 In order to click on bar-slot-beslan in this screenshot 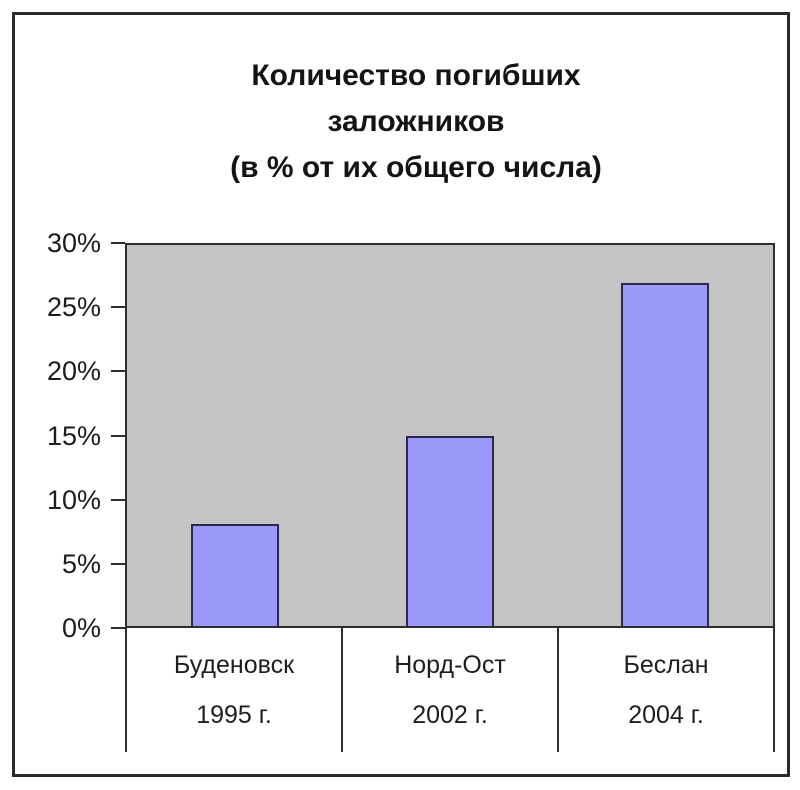, I will do `click(665, 435)`.